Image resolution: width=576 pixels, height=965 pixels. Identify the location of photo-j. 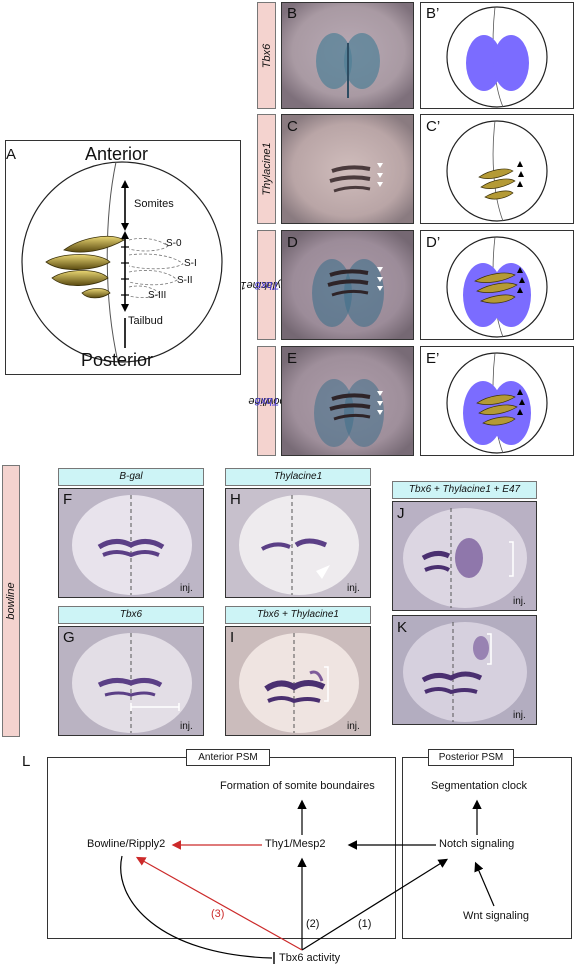
(464, 556).